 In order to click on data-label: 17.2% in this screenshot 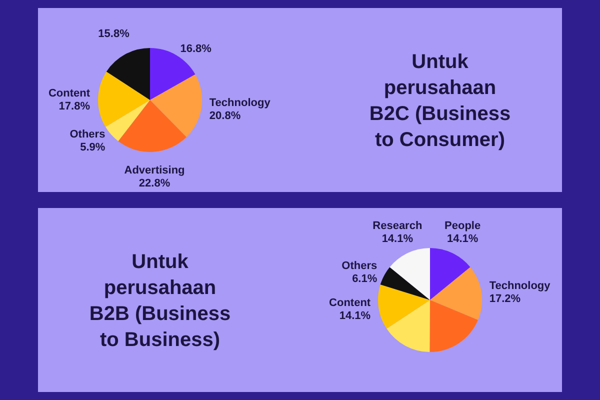, I will do `click(505, 298)`.